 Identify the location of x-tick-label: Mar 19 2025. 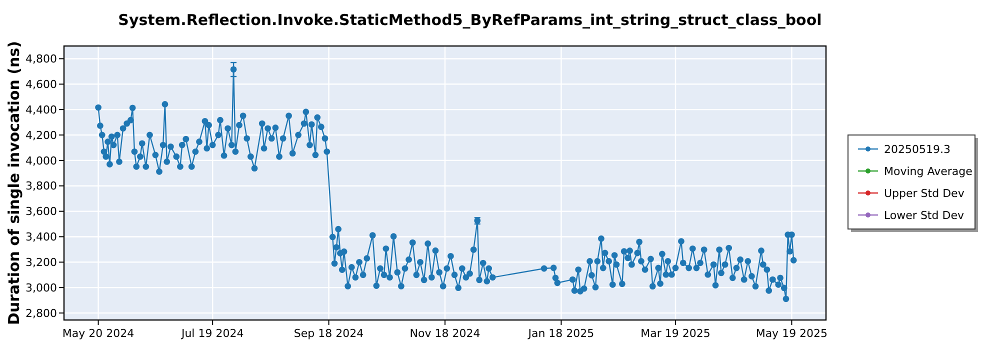
(675, 333).